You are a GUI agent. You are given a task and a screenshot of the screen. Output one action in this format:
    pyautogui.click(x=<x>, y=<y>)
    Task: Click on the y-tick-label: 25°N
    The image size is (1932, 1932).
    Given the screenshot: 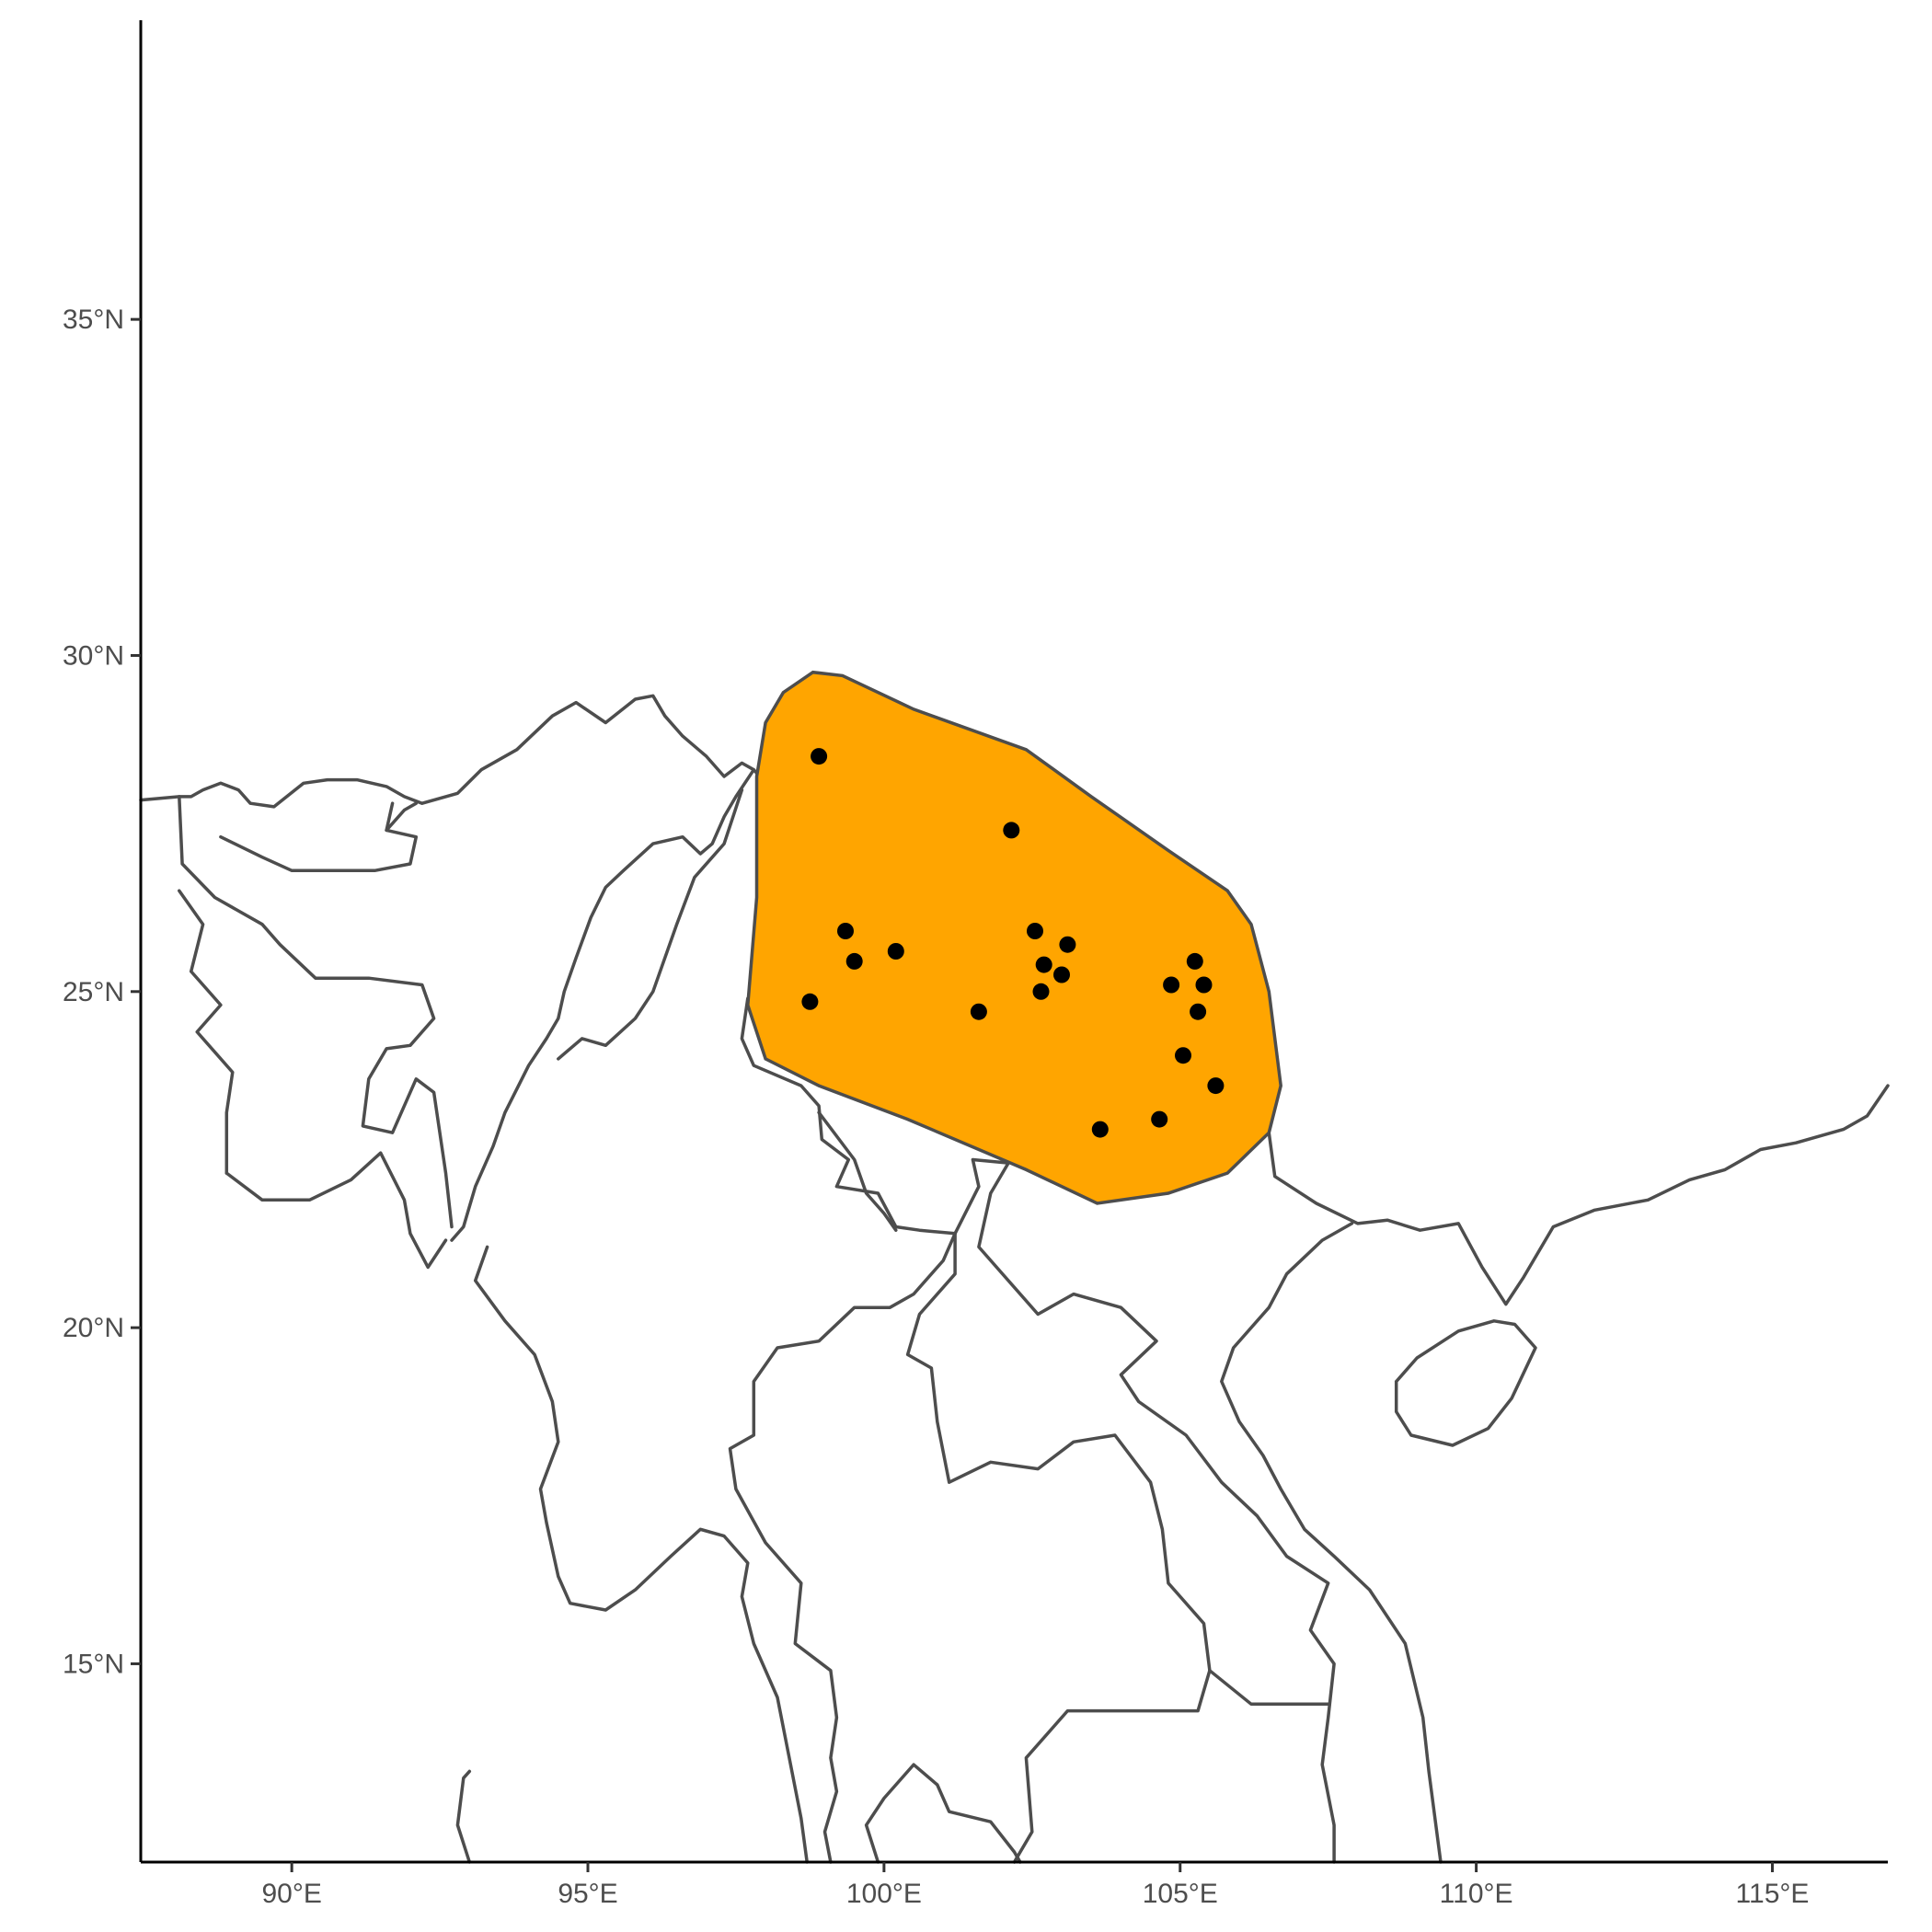 What is the action you would take?
    pyautogui.click(x=93, y=992)
    